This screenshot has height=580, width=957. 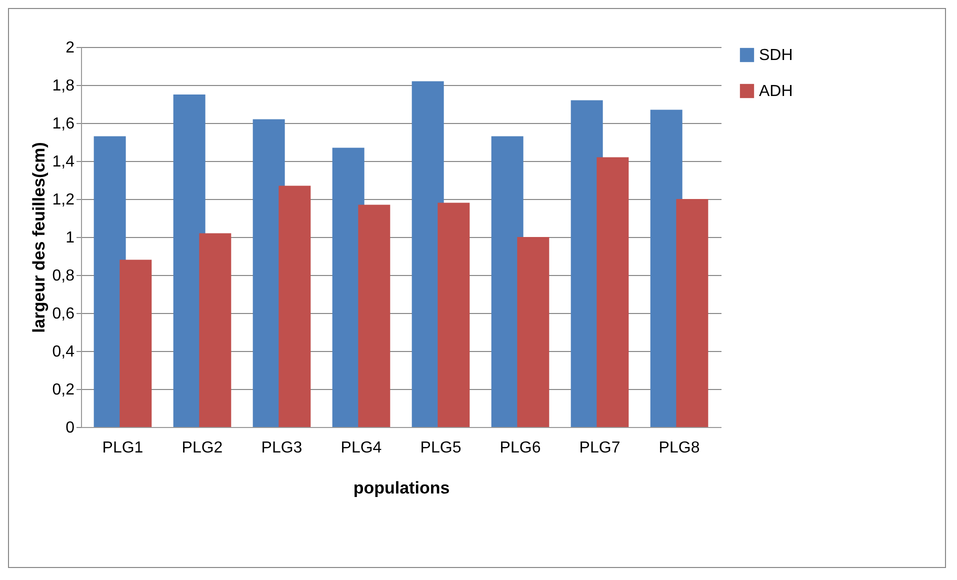 What do you see at coordinates (361, 448) in the screenshot?
I see `x-tick-label: PLG4` at bounding box center [361, 448].